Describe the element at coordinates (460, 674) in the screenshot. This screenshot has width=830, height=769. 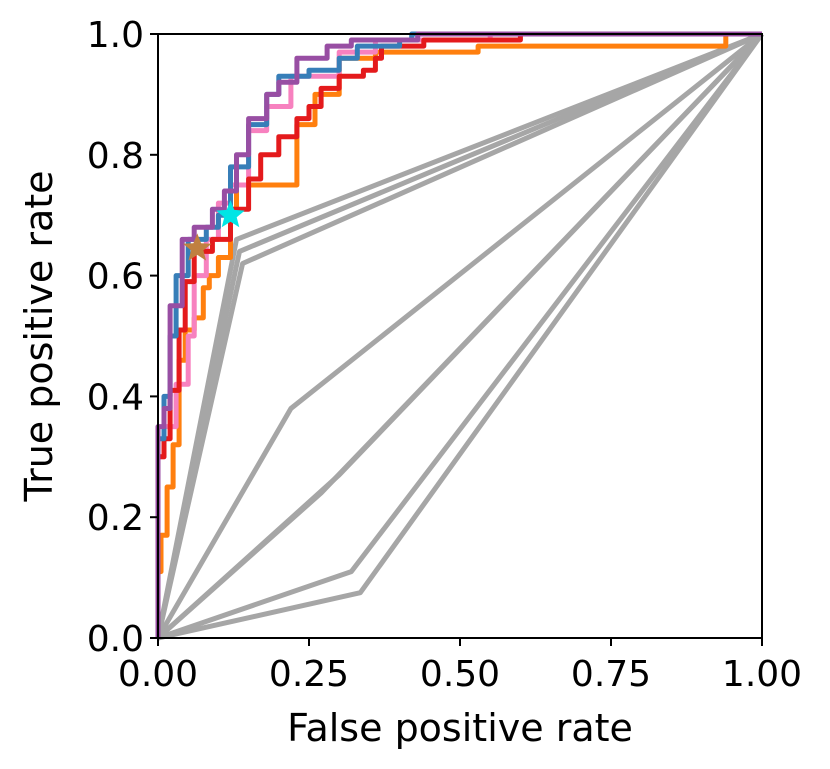
I see `x-tick-label: 0.50` at that location.